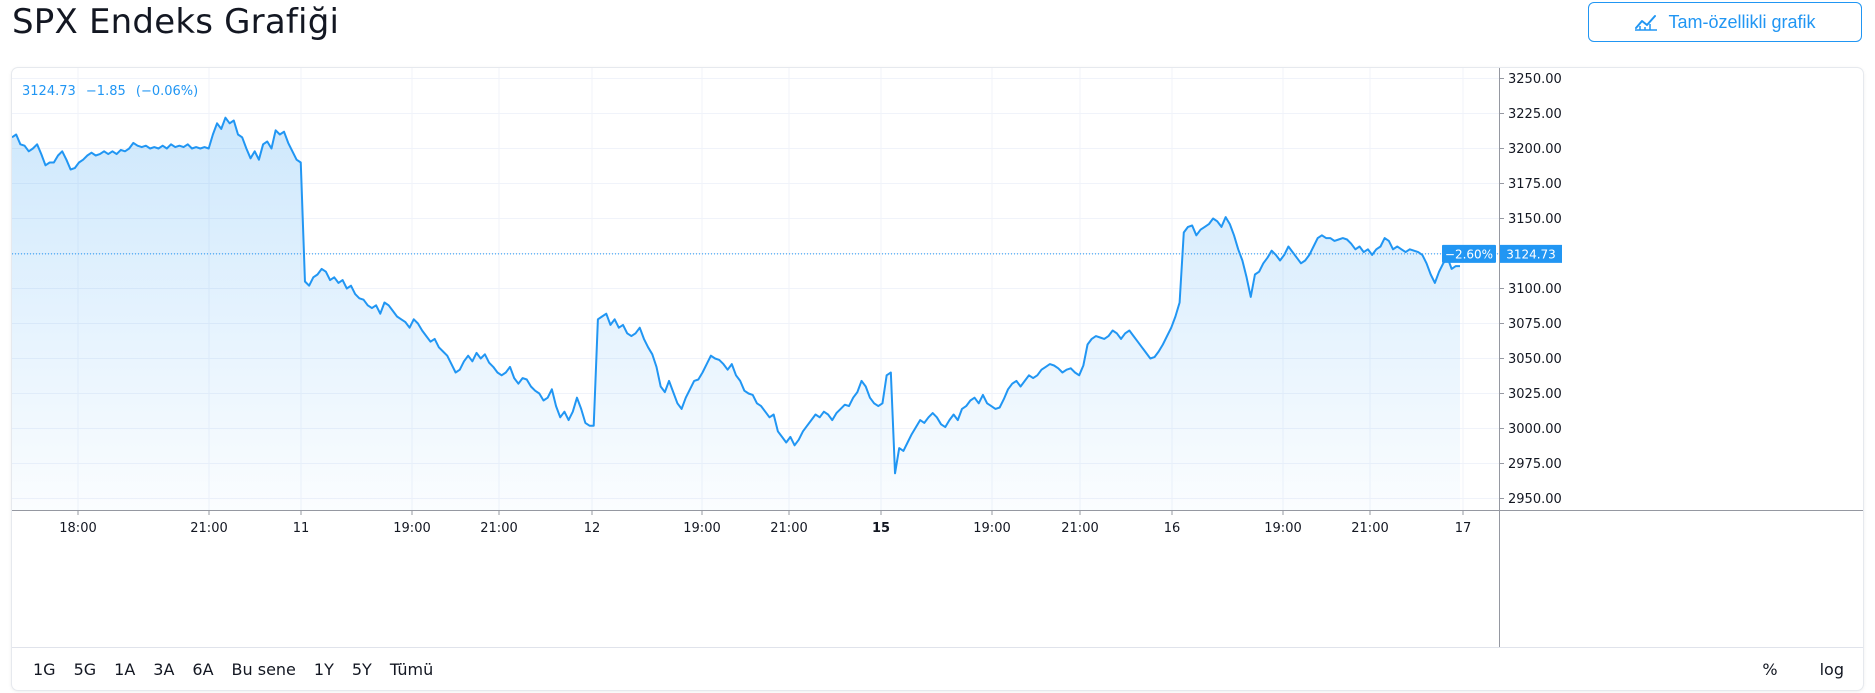  Describe the element at coordinates (1535, 149) in the screenshot. I see `y-tick-label: 3200.00` at that location.